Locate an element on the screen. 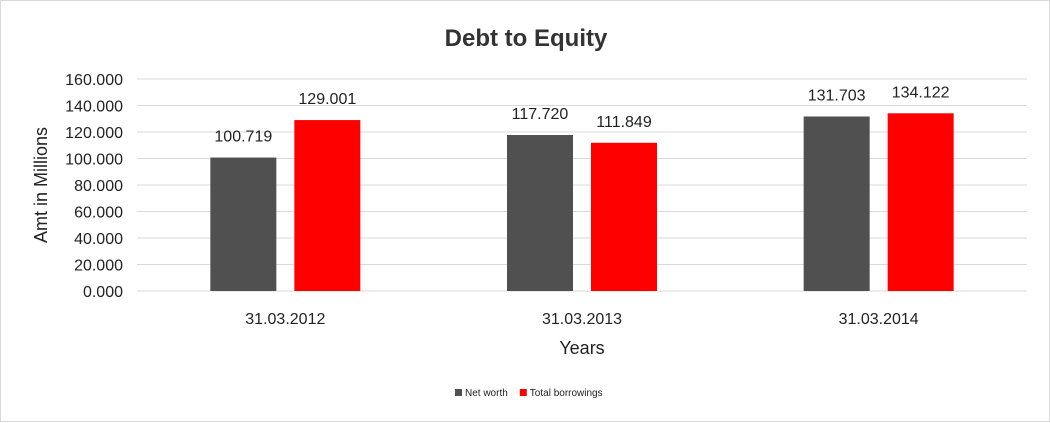  data-label: 129.001 is located at coordinates (327, 99).